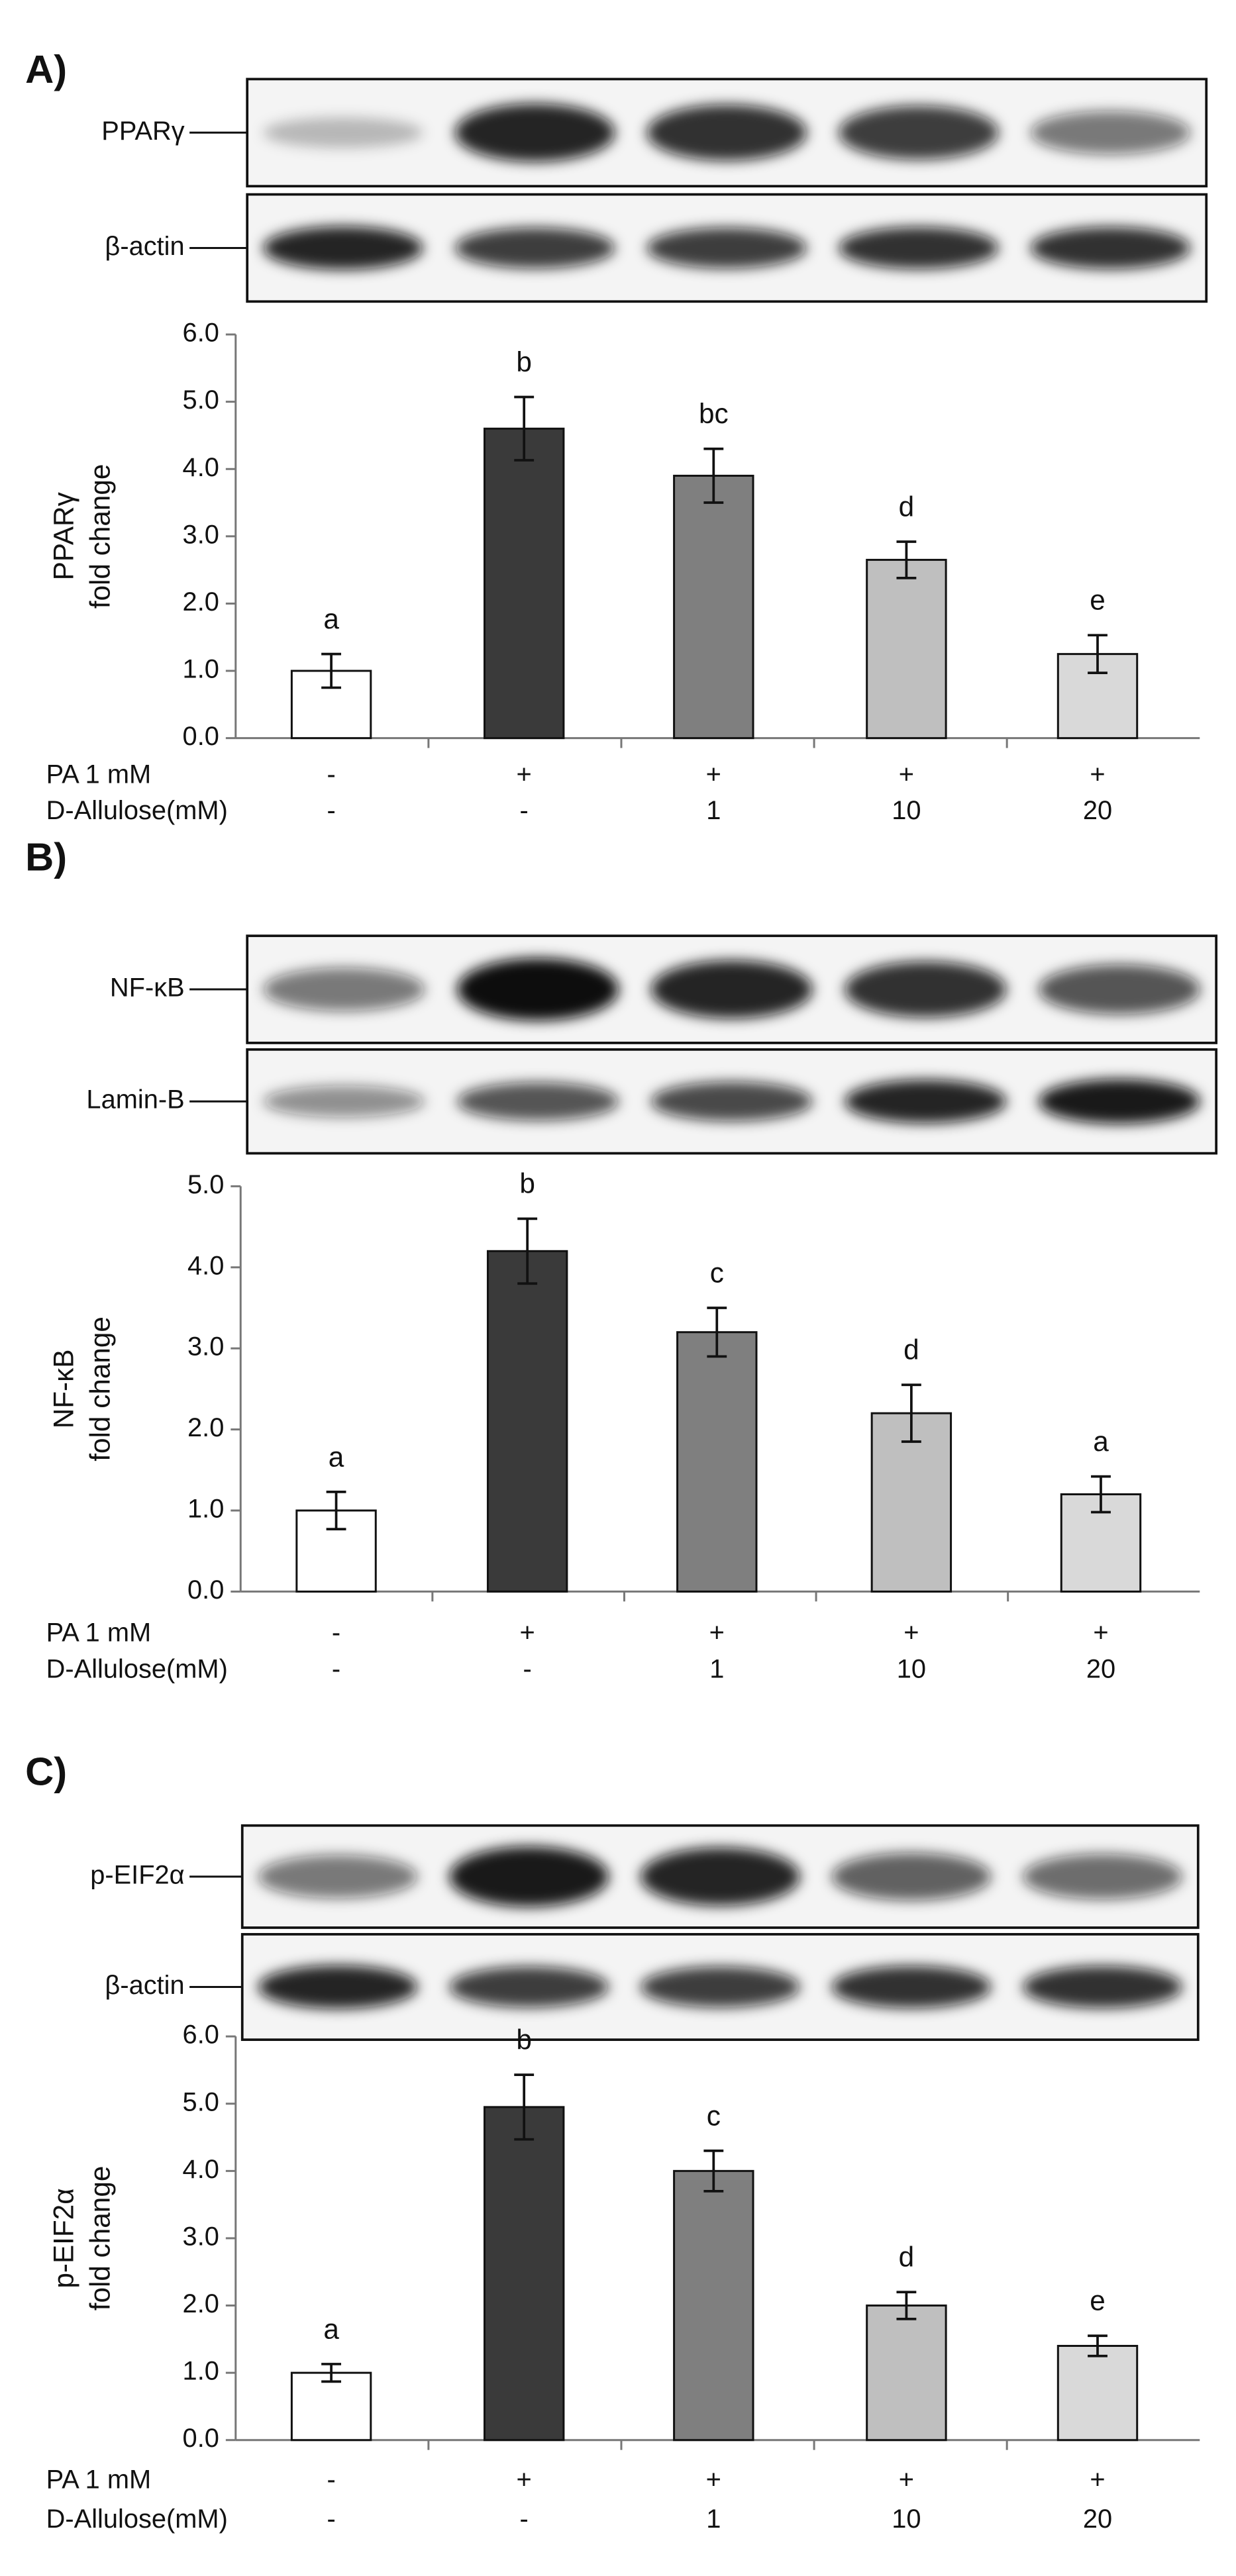  Describe the element at coordinates (46, 857) in the screenshot. I see `panel-label: B)` at that location.